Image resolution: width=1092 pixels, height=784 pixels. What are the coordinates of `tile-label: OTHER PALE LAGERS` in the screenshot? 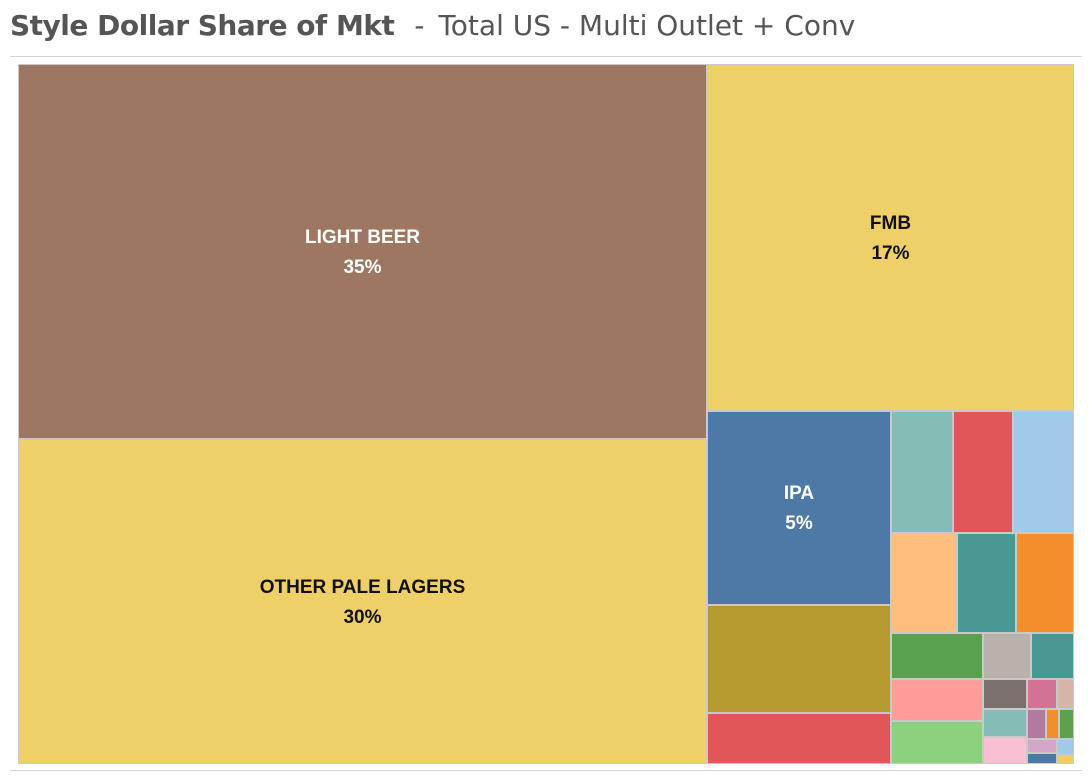 It's located at (362, 587).